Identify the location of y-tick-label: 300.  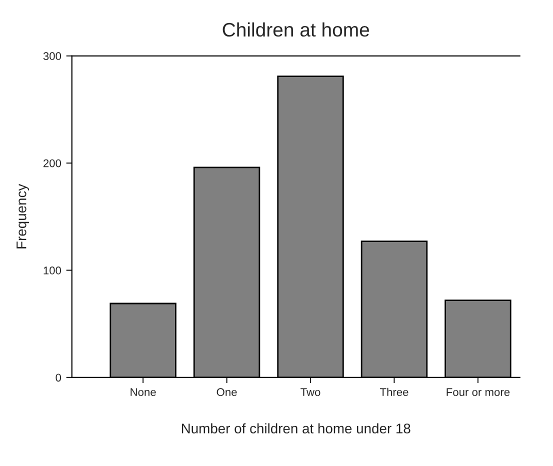
(52, 56).